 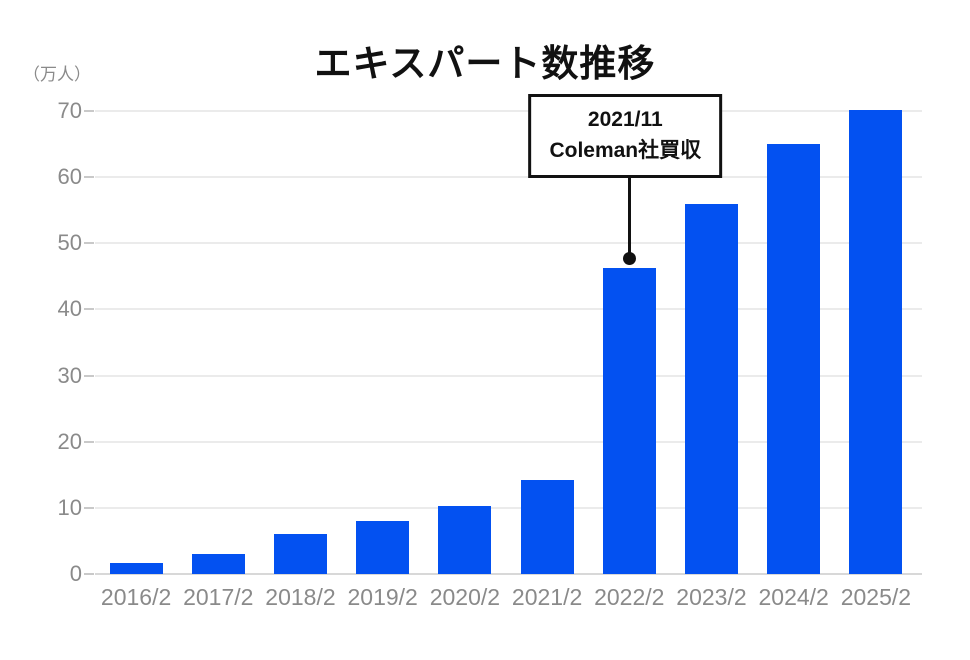 I want to click on y-tick-label-60: 60, so click(x=69, y=177).